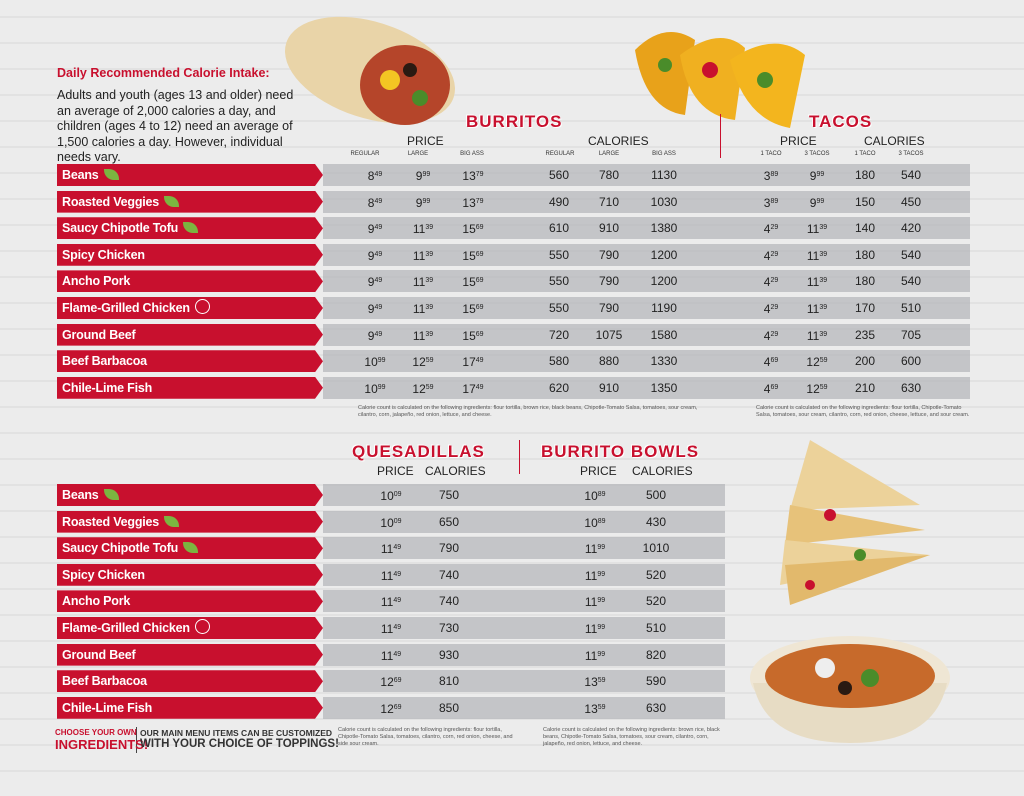 This screenshot has height=796, width=1024. I want to click on item-label: Beef Barbacoa, so click(190, 681).